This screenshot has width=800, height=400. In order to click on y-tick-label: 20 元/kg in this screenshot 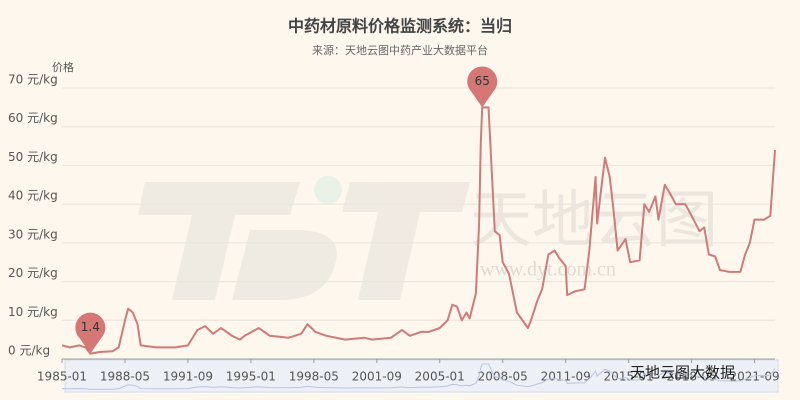, I will do `click(33, 273)`.